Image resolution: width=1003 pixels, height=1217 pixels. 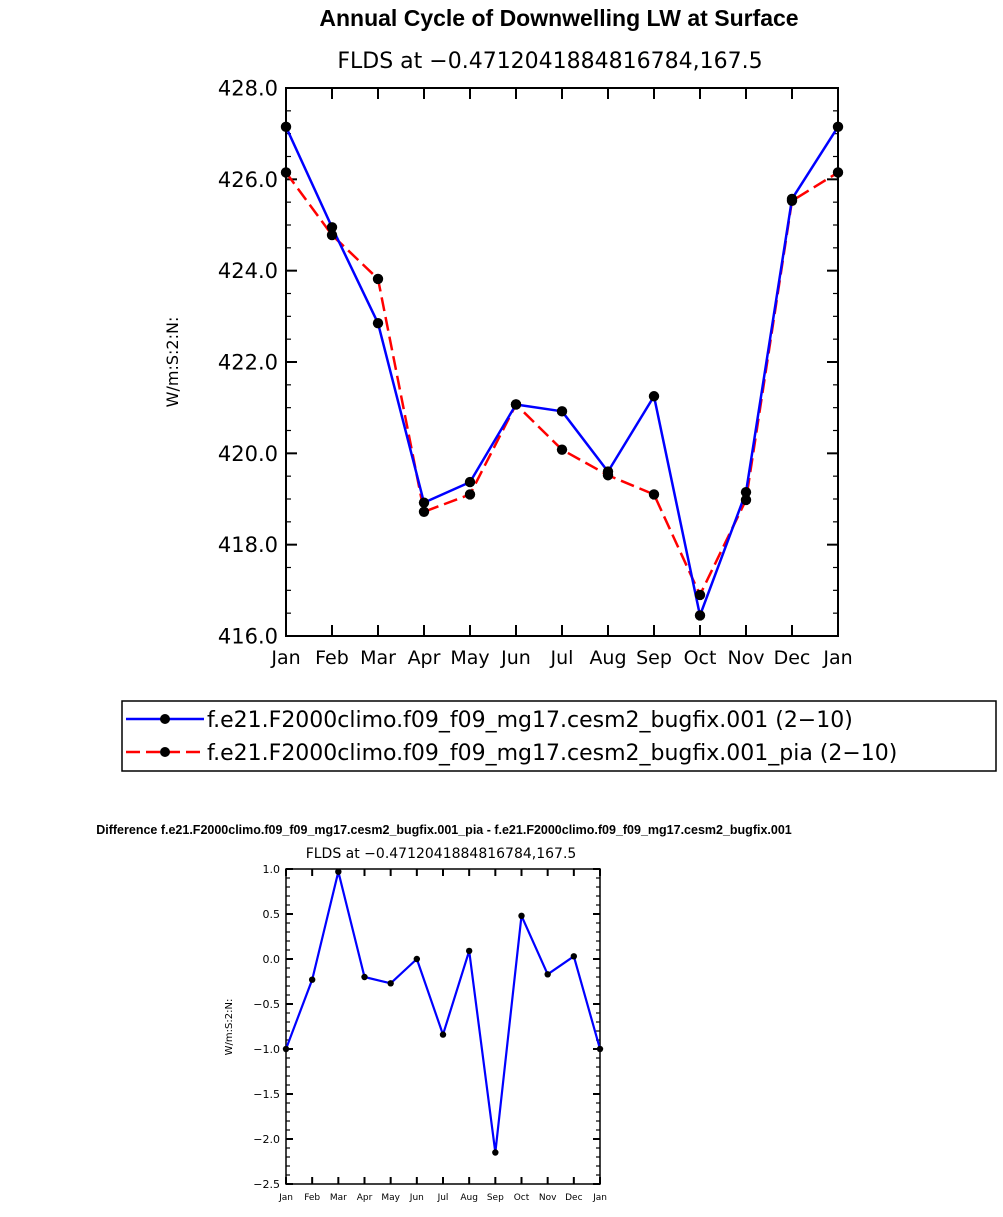 What do you see at coordinates (248, 637) in the screenshot?
I see `y-tick-label: 416.0` at bounding box center [248, 637].